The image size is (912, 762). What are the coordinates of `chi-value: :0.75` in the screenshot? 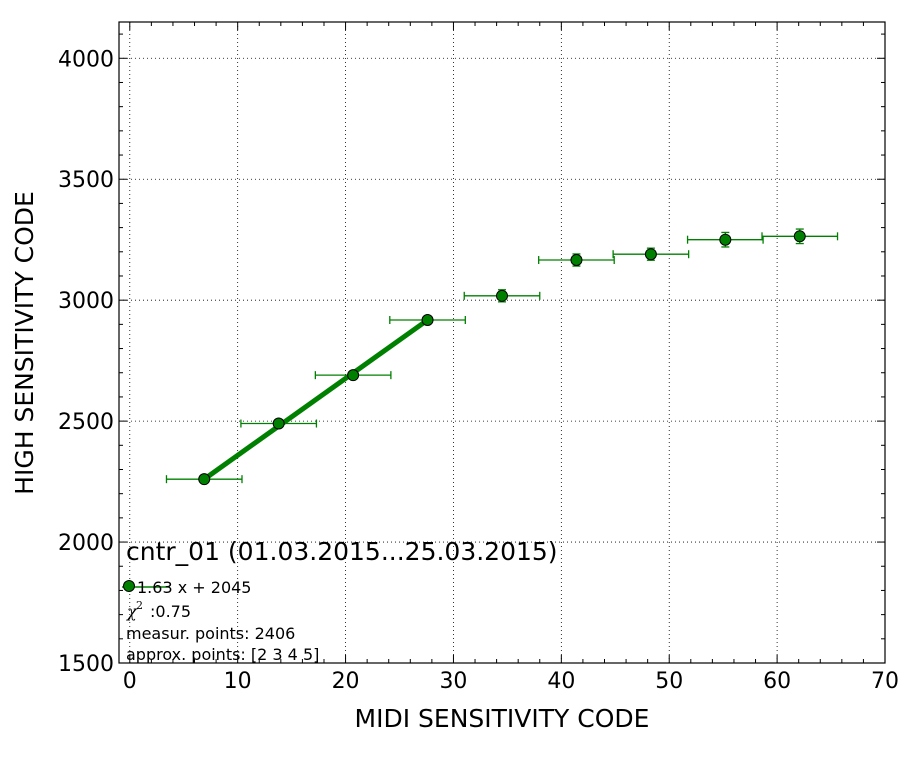 It's located at (170, 611).